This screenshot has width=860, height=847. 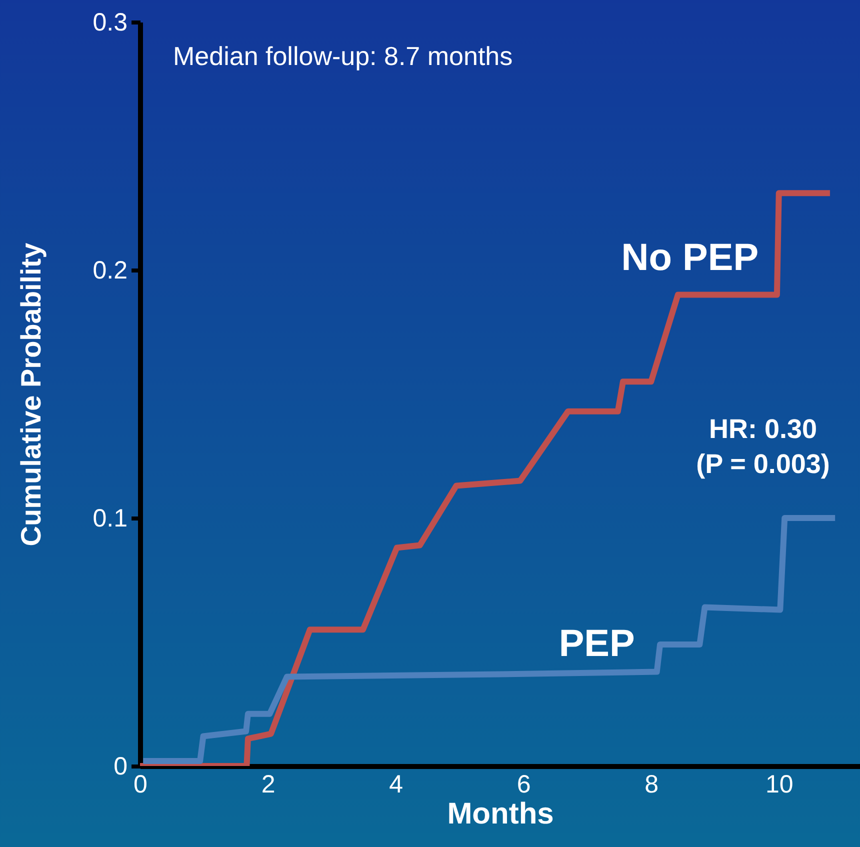 What do you see at coordinates (121, 766) in the screenshot?
I see `y-tick-label: 0` at bounding box center [121, 766].